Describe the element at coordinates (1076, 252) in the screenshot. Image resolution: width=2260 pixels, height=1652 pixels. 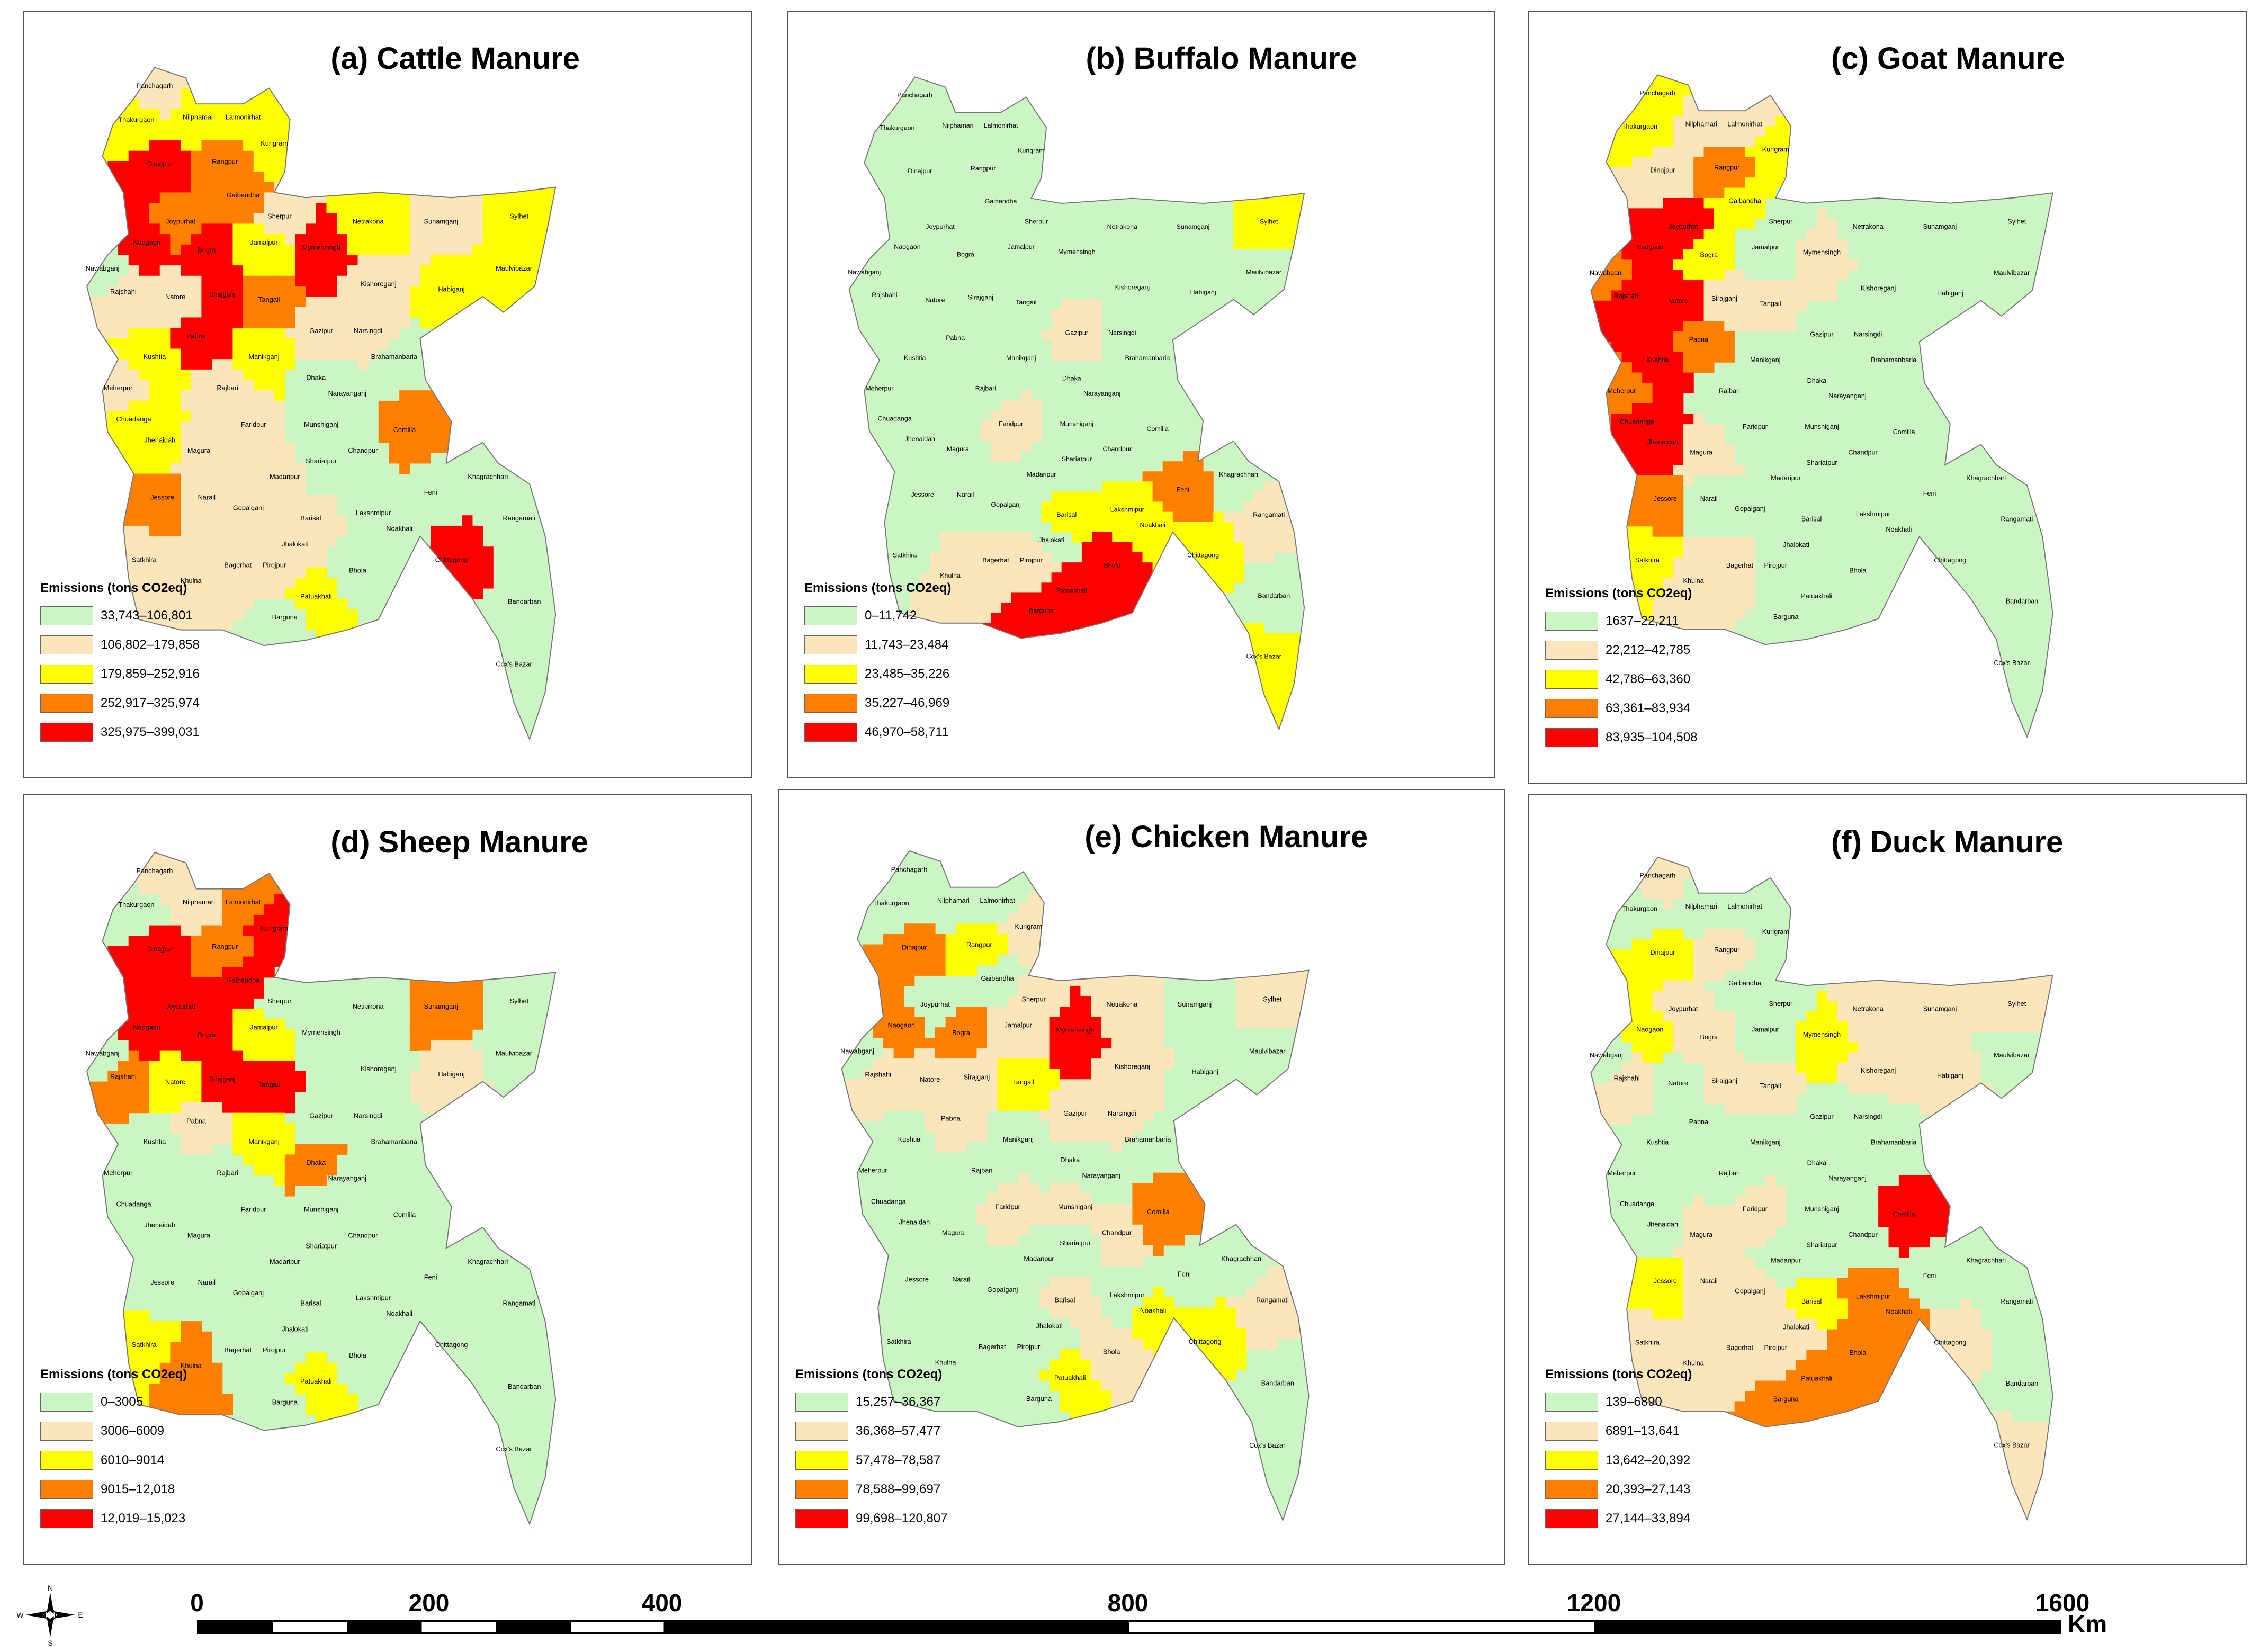
I see `district-label: Mymensingh` at that location.